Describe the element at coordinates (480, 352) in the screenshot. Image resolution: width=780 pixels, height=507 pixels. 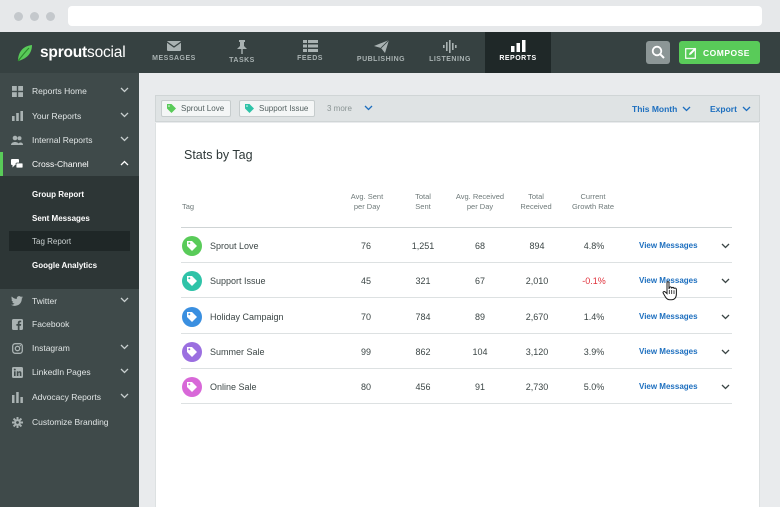
I see `avg-received-value: 104` at that location.